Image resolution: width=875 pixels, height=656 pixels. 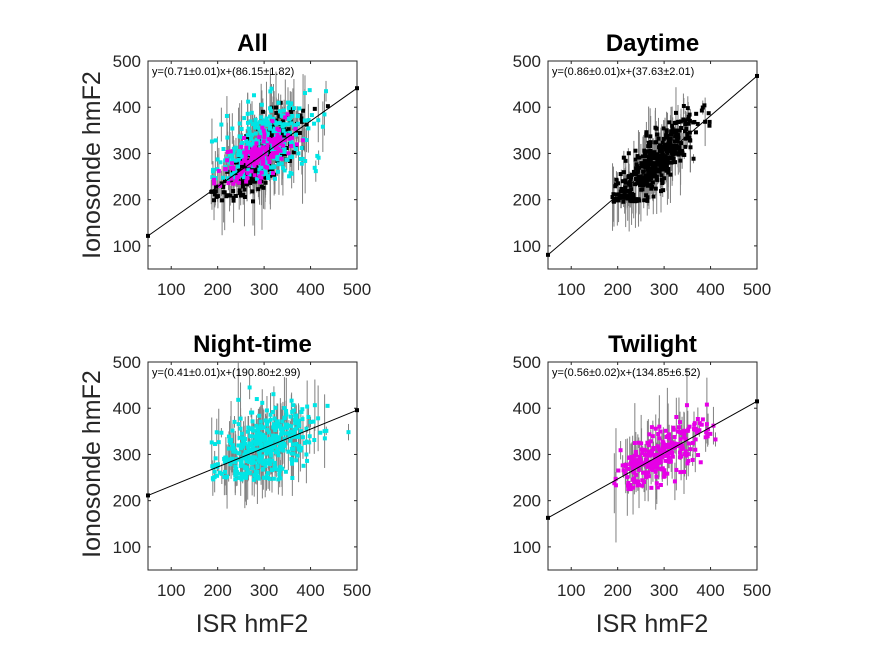 What do you see at coordinates (217, 289) in the screenshot?
I see `x-tick-label: 200` at bounding box center [217, 289].